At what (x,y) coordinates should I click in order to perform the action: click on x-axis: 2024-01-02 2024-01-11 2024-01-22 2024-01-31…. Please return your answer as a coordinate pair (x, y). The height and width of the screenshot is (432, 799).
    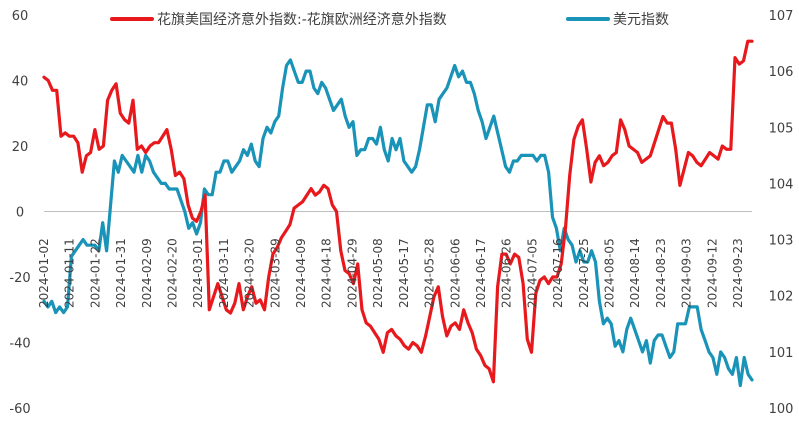
    Looking at the image, I should click on (391, 273).